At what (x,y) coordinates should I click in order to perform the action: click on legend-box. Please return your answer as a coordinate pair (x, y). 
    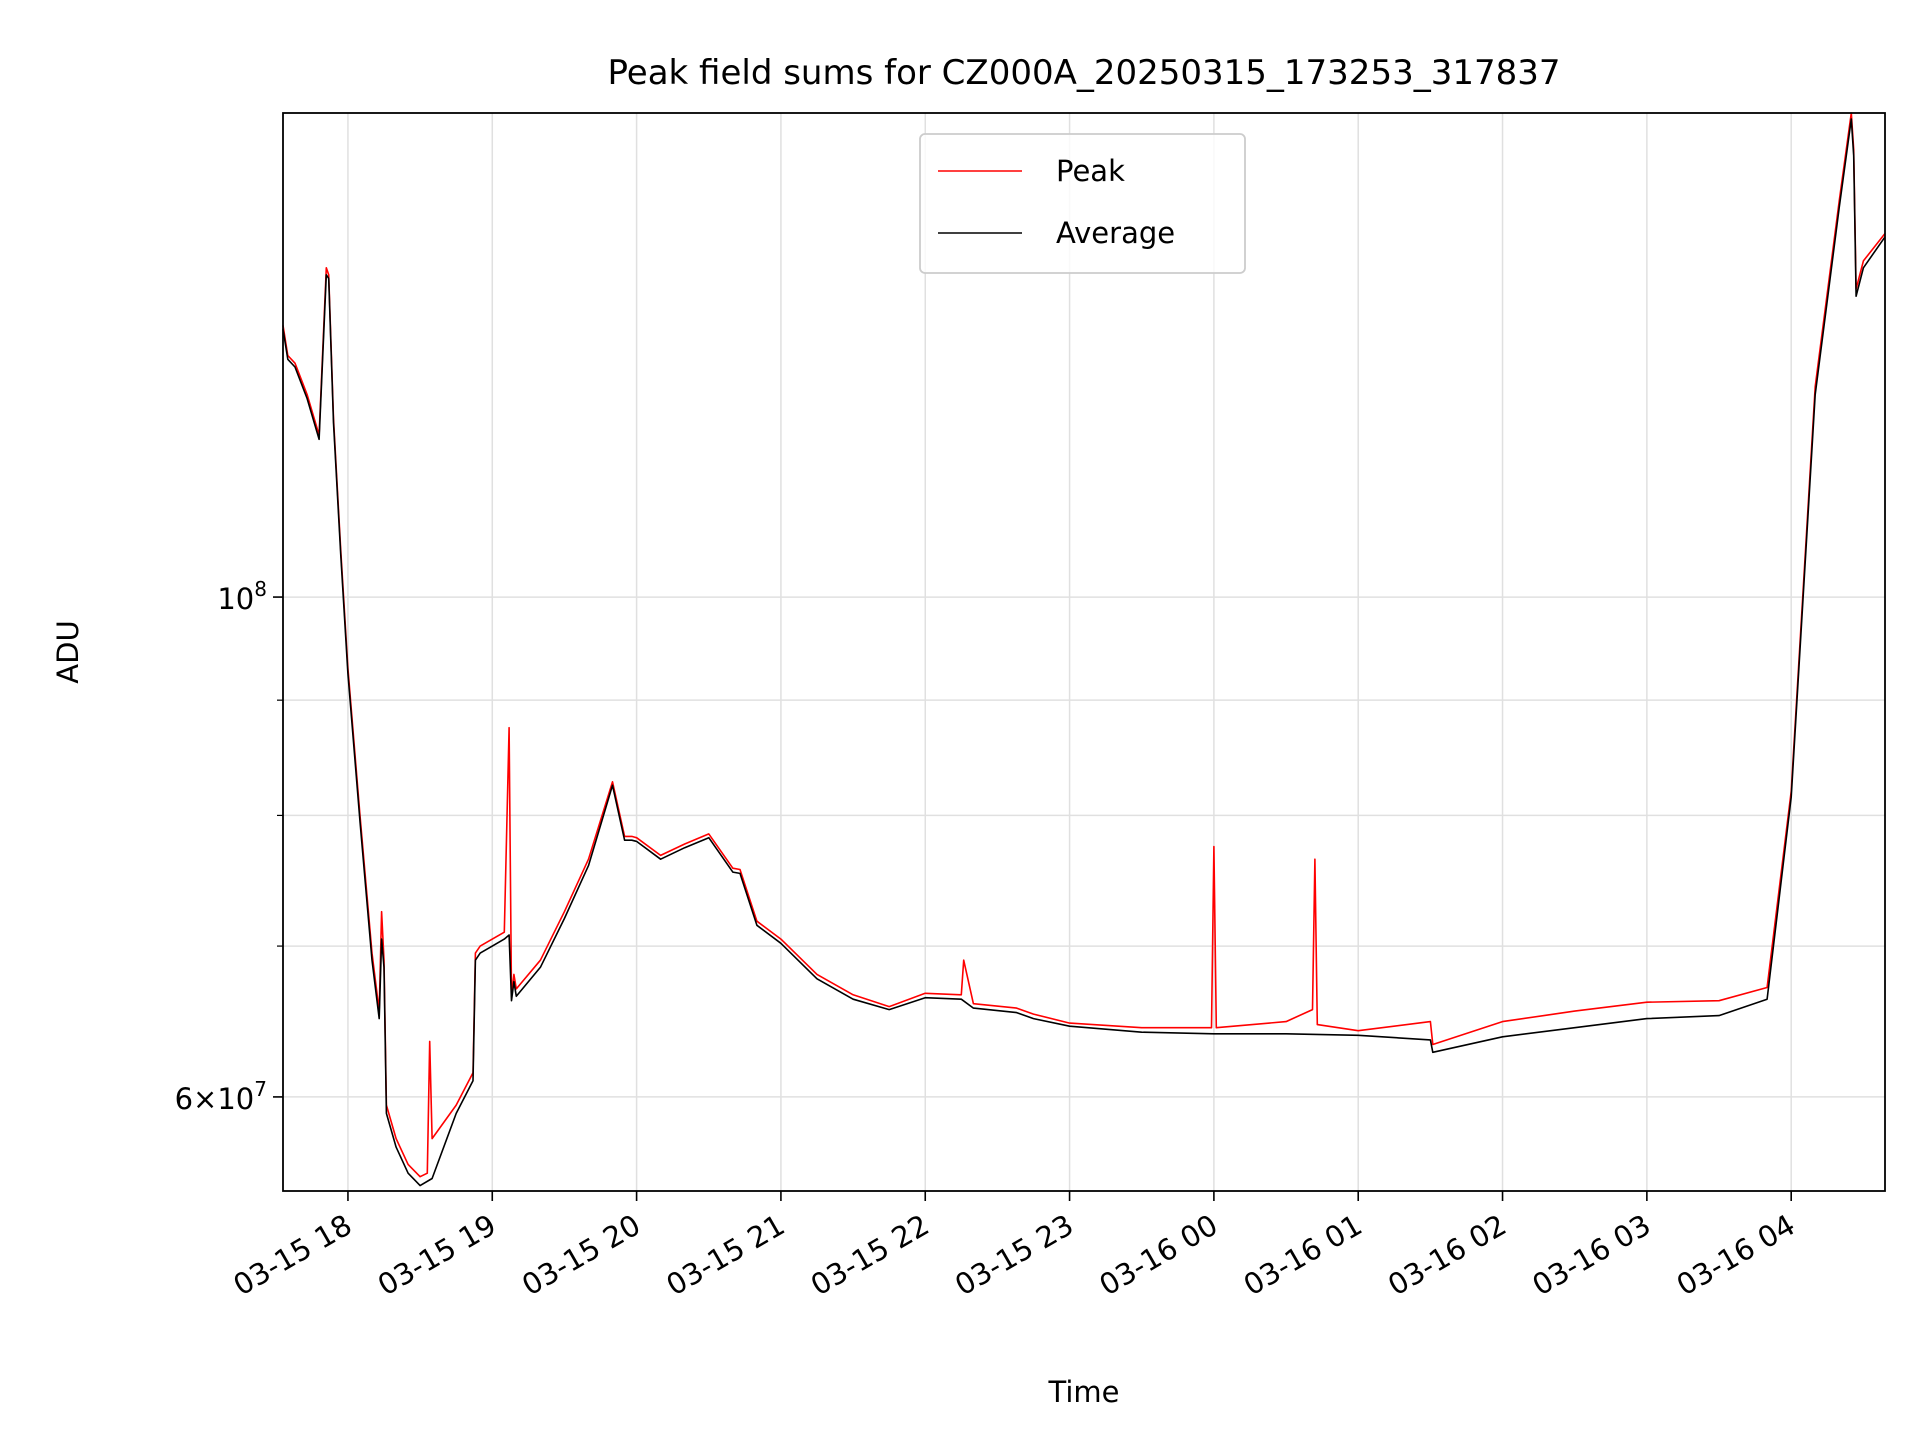
    Looking at the image, I should click on (1082, 203).